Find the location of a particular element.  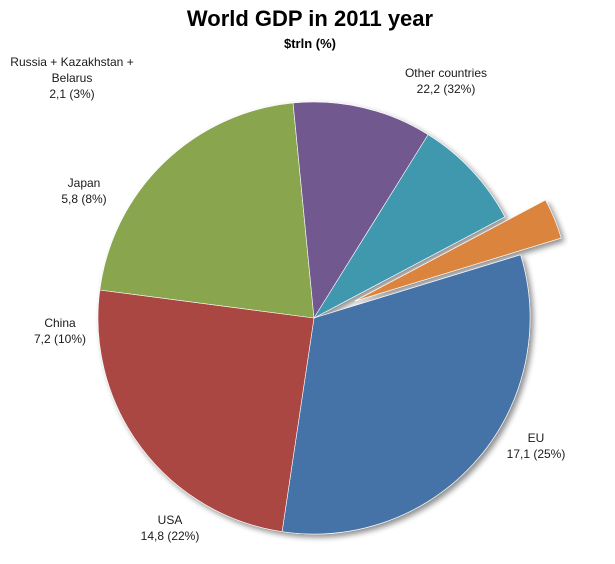

pie-label-eu: EU 17,1 (25%) is located at coordinates (536, 446).